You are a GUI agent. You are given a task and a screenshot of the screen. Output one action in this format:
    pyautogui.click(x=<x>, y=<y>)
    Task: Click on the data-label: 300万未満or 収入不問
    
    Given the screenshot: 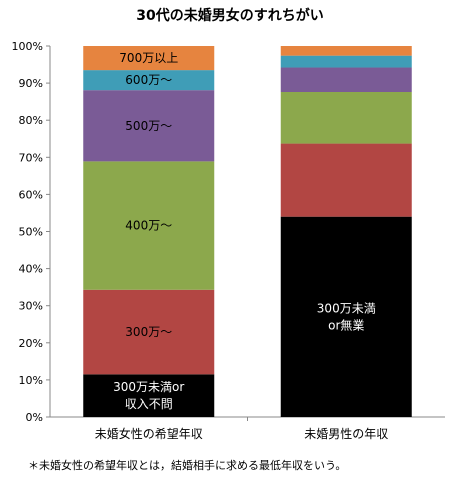 What is the action you would take?
    pyautogui.click(x=148, y=395)
    